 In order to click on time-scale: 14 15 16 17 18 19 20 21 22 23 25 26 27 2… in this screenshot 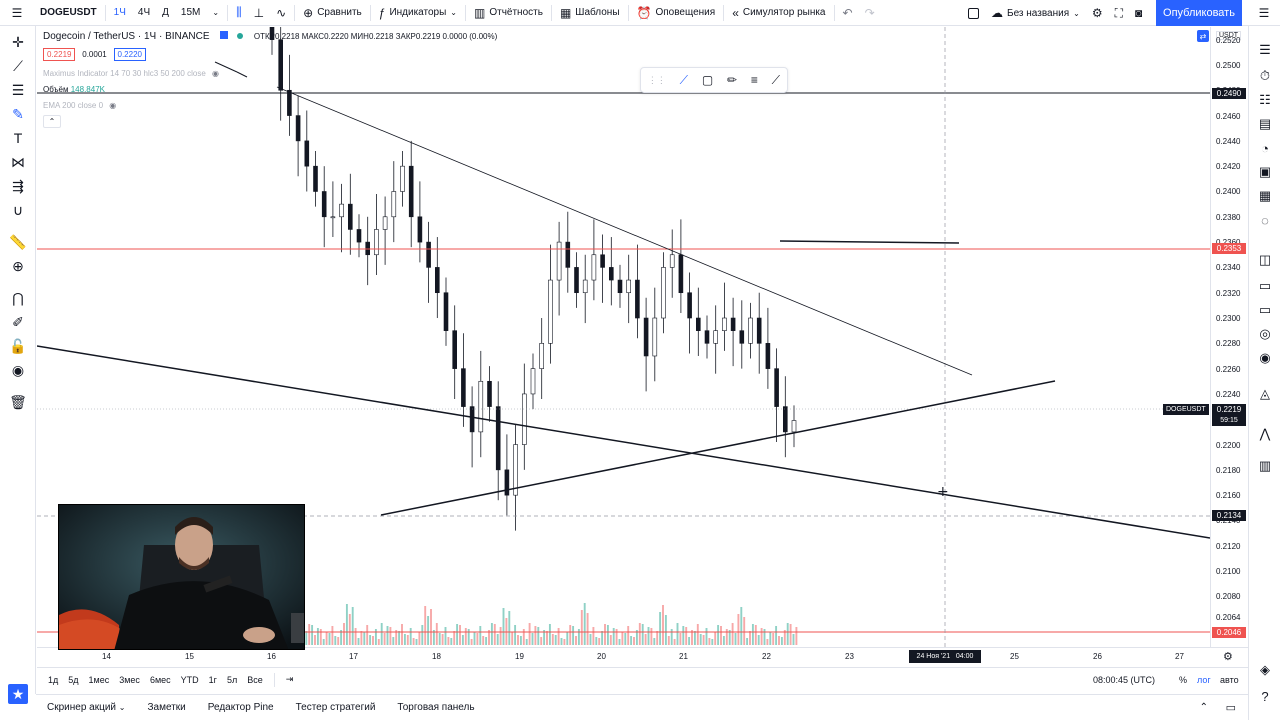, I will do `click(642, 656)`.